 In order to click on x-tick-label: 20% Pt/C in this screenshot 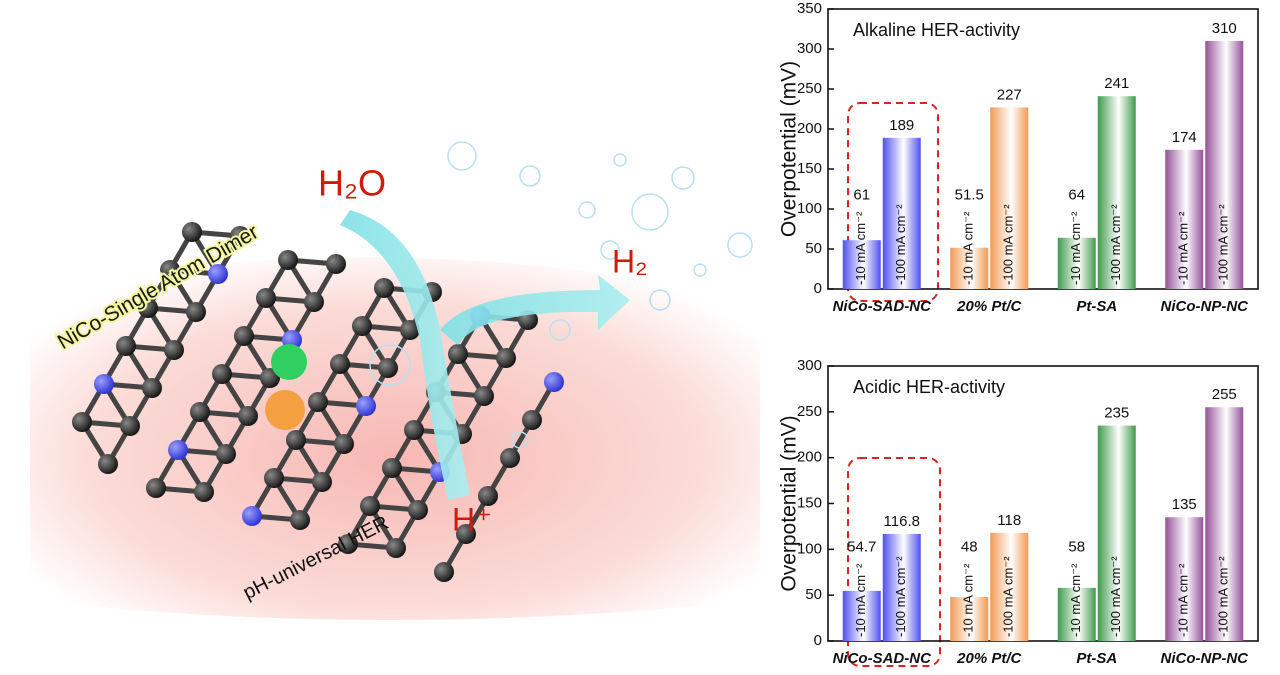, I will do `click(989, 658)`.